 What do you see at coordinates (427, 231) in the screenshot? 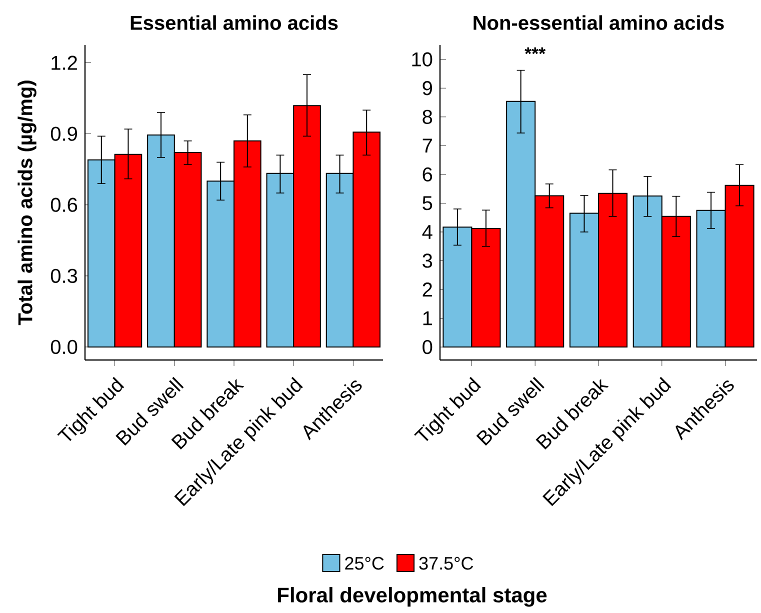
I see `y-tick-label: 4` at bounding box center [427, 231].